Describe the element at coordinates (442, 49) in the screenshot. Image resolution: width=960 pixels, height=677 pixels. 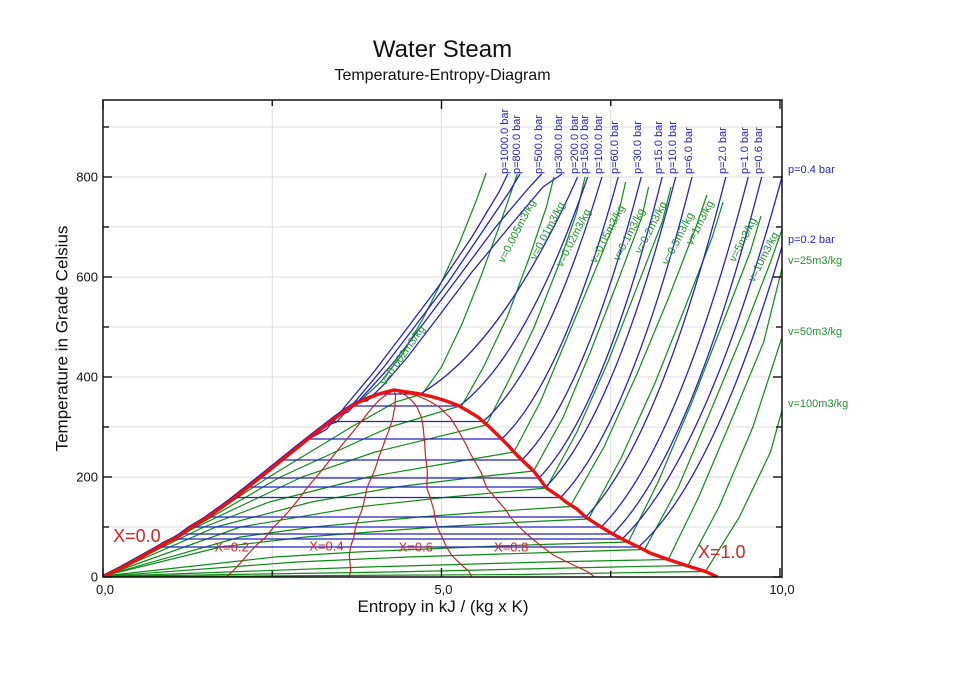
I see `chart-title: Water Steam` at that location.